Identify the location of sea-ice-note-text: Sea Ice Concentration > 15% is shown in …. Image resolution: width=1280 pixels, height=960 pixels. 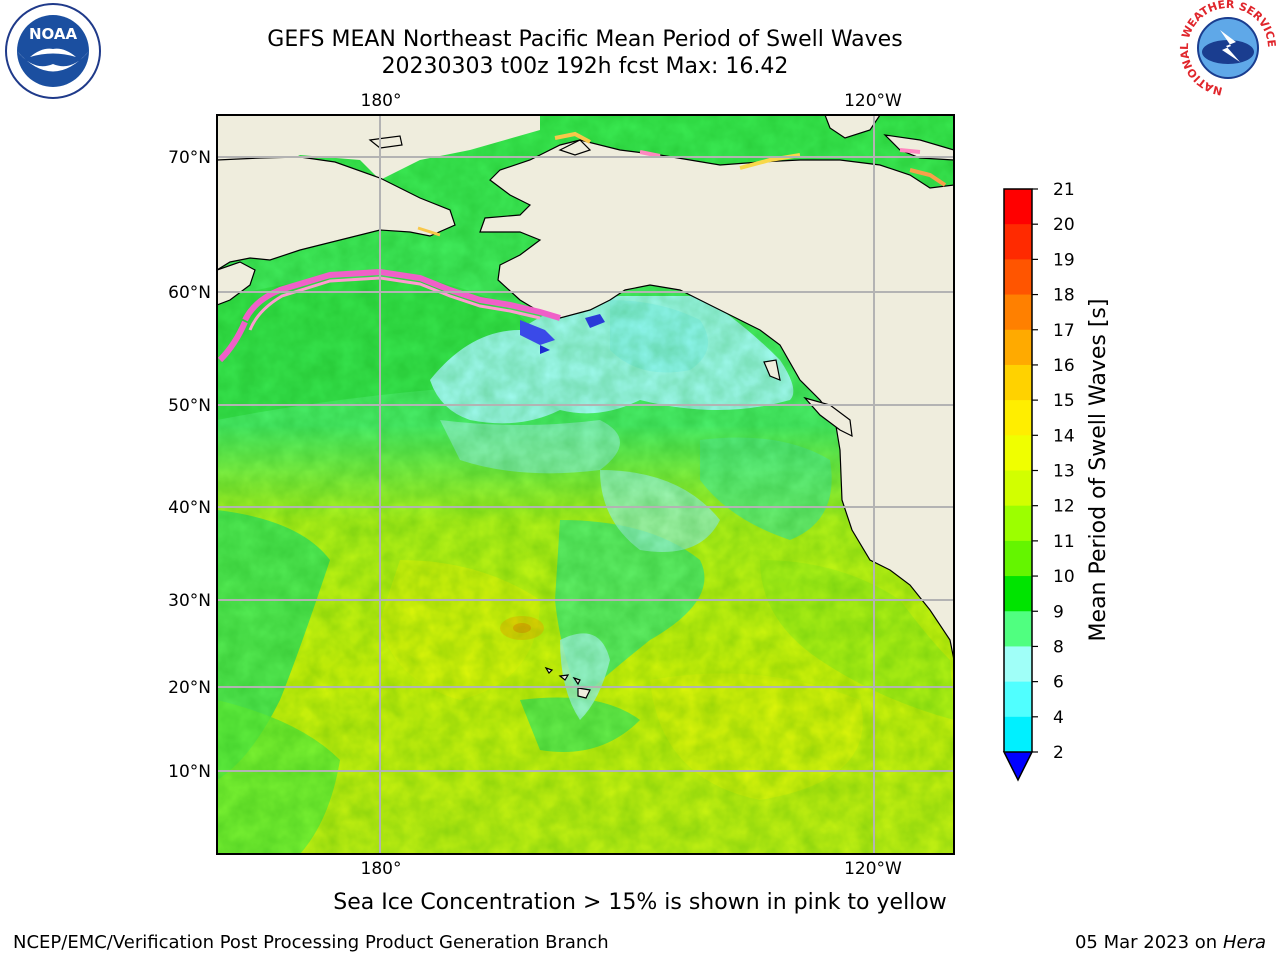
(640, 902).